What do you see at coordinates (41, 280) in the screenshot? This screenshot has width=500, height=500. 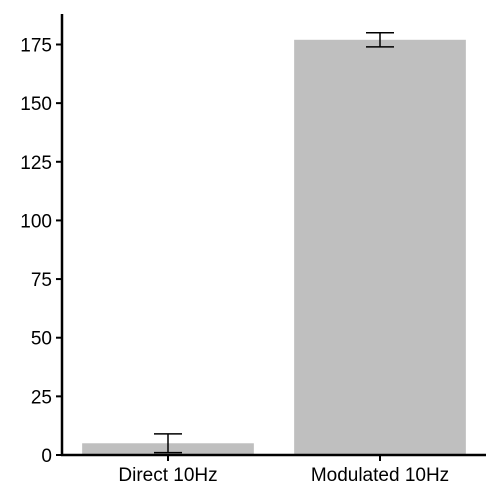 I see `y-tick-label: 75` at bounding box center [41, 280].